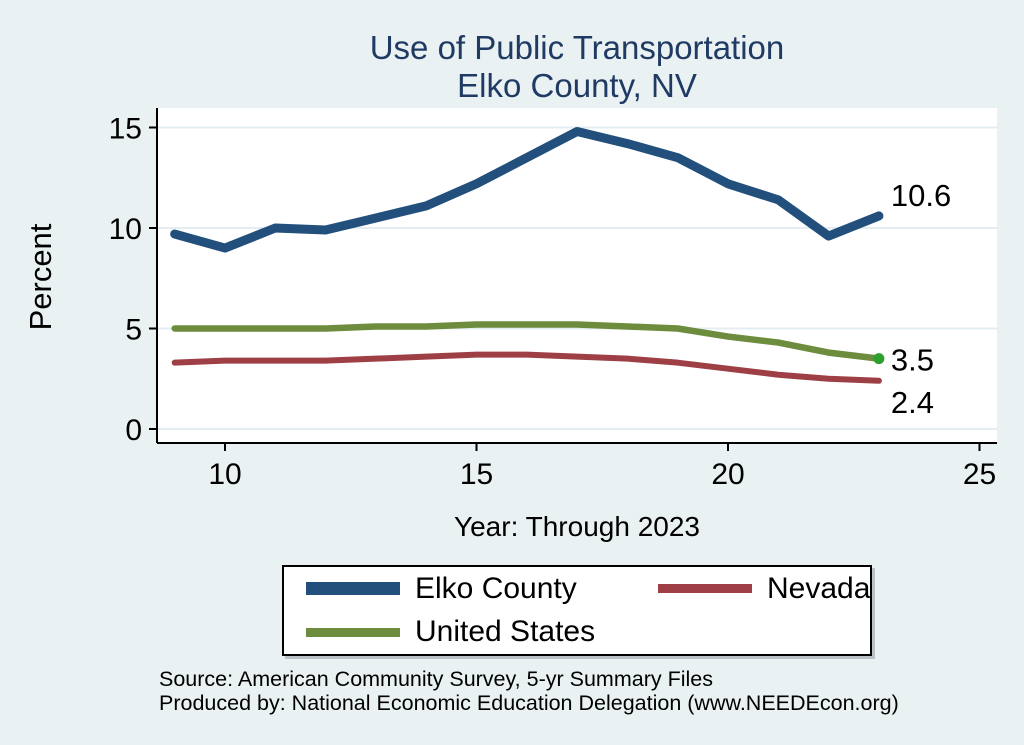  Describe the element at coordinates (577, 526) in the screenshot. I see `x-axis-title: Year: Through 2023` at that location.